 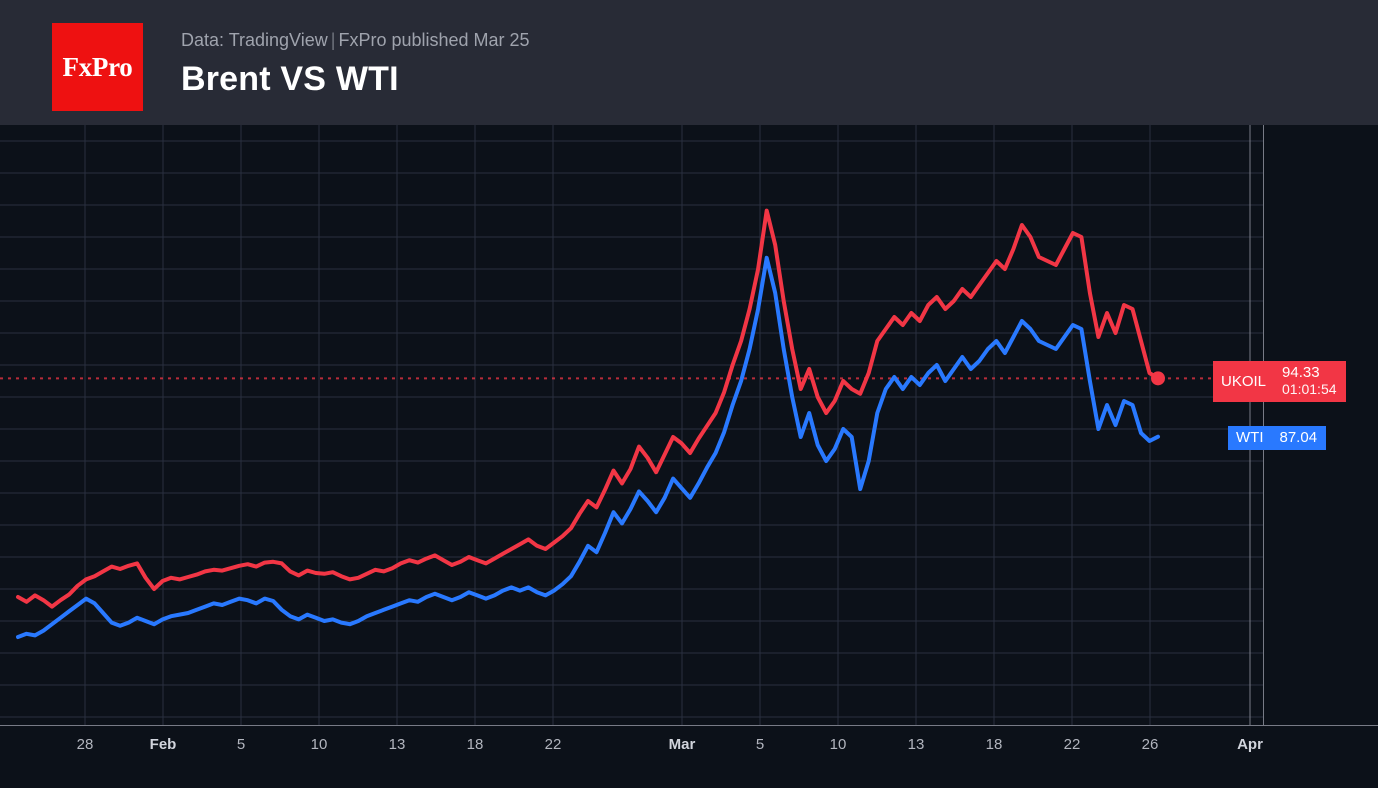 What do you see at coordinates (1301, 373) in the screenshot?
I see `ukoil-badge-price: 94.33` at bounding box center [1301, 373].